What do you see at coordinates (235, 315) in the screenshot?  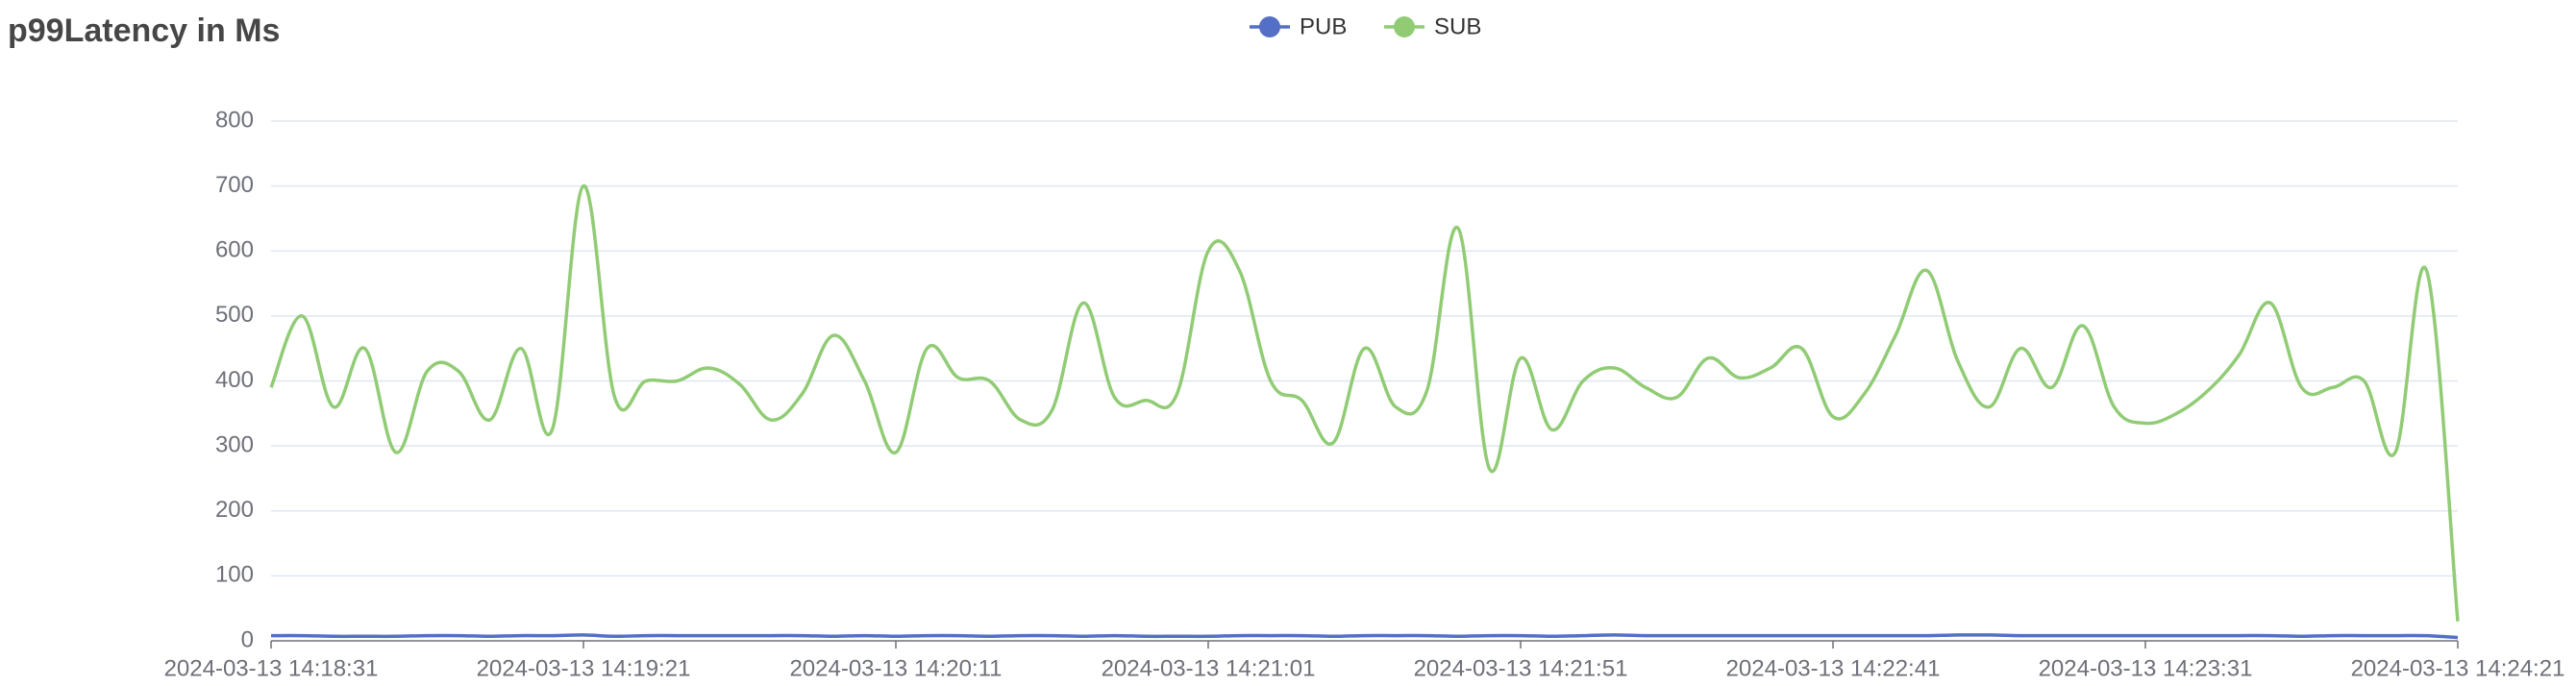 I see `y-tick-label: 500` at bounding box center [235, 315].